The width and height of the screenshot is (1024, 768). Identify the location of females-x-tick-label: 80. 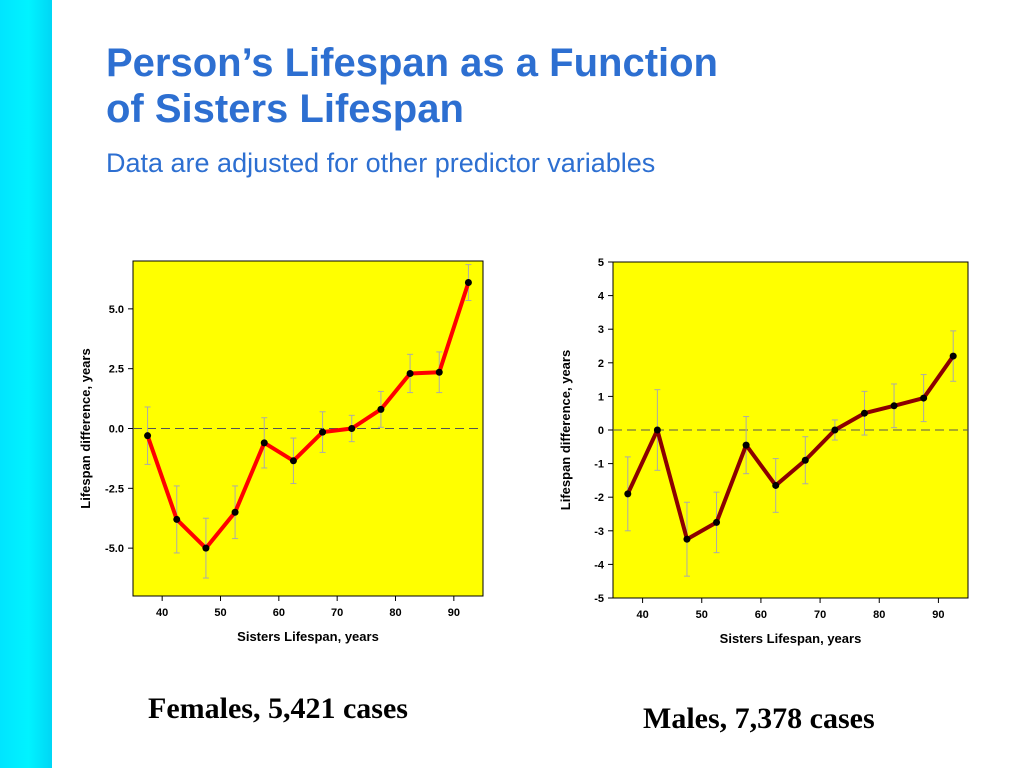
(395, 613).